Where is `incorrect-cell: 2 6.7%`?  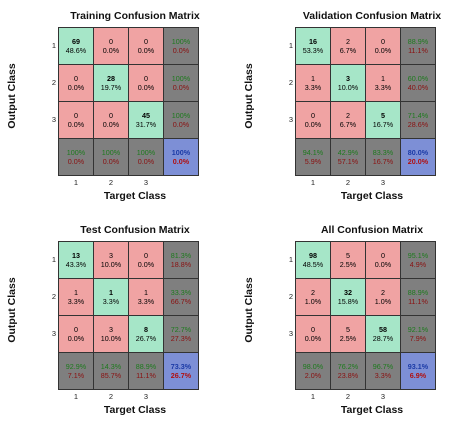
incorrect-cell: 2 6.7% is located at coordinates (348, 46).